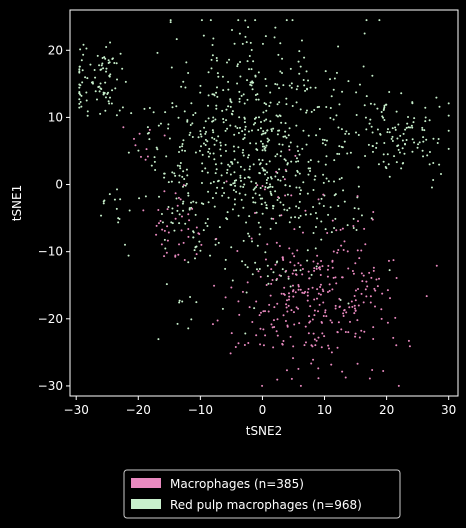 This screenshot has width=466, height=528. What do you see at coordinates (50, 386) in the screenshot?
I see `y-tick-label: −30` at bounding box center [50, 386].